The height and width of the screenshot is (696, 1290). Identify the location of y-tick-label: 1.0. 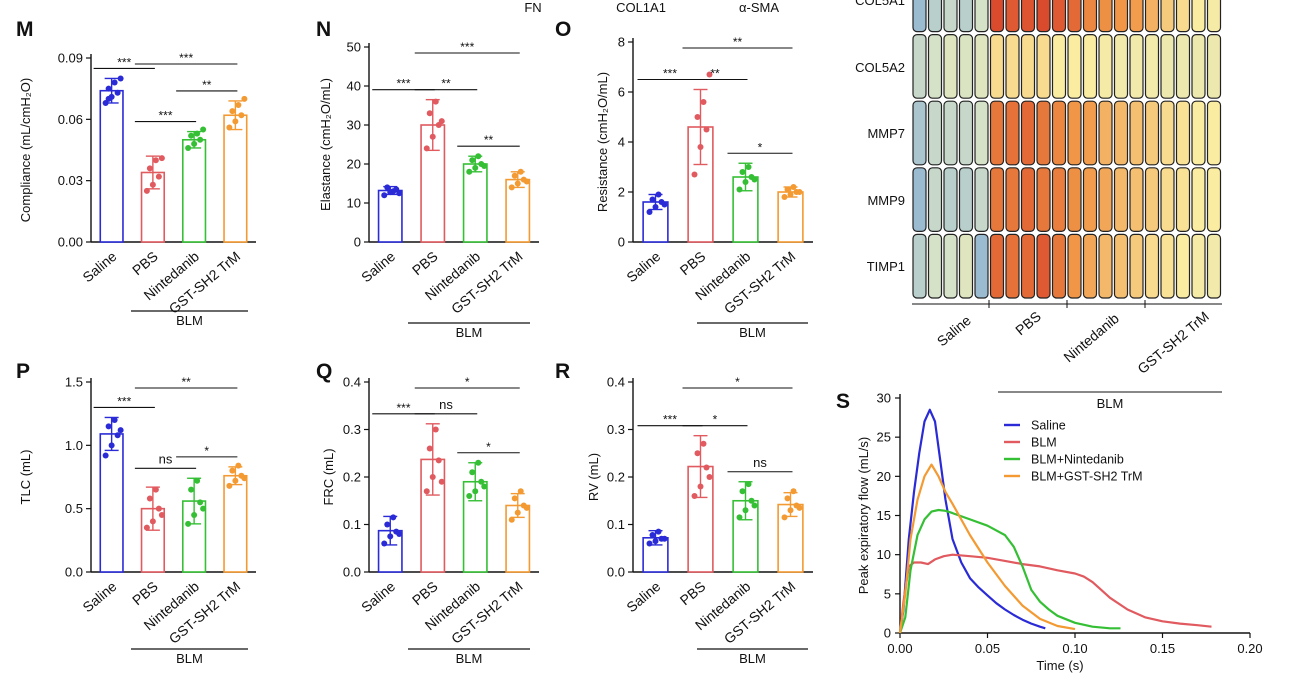
(74, 445).